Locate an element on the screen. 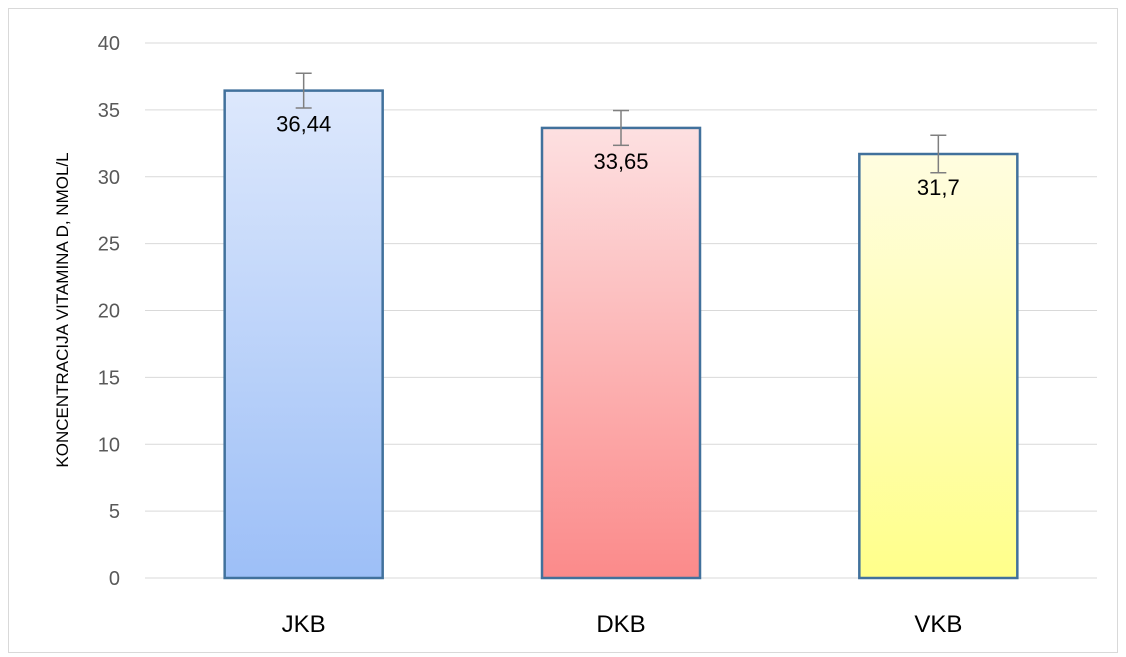 The height and width of the screenshot is (657, 1126). y-axis-ticks: 0 5 10 15 20 25 30 35 40 is located at coordinates (109, 311).